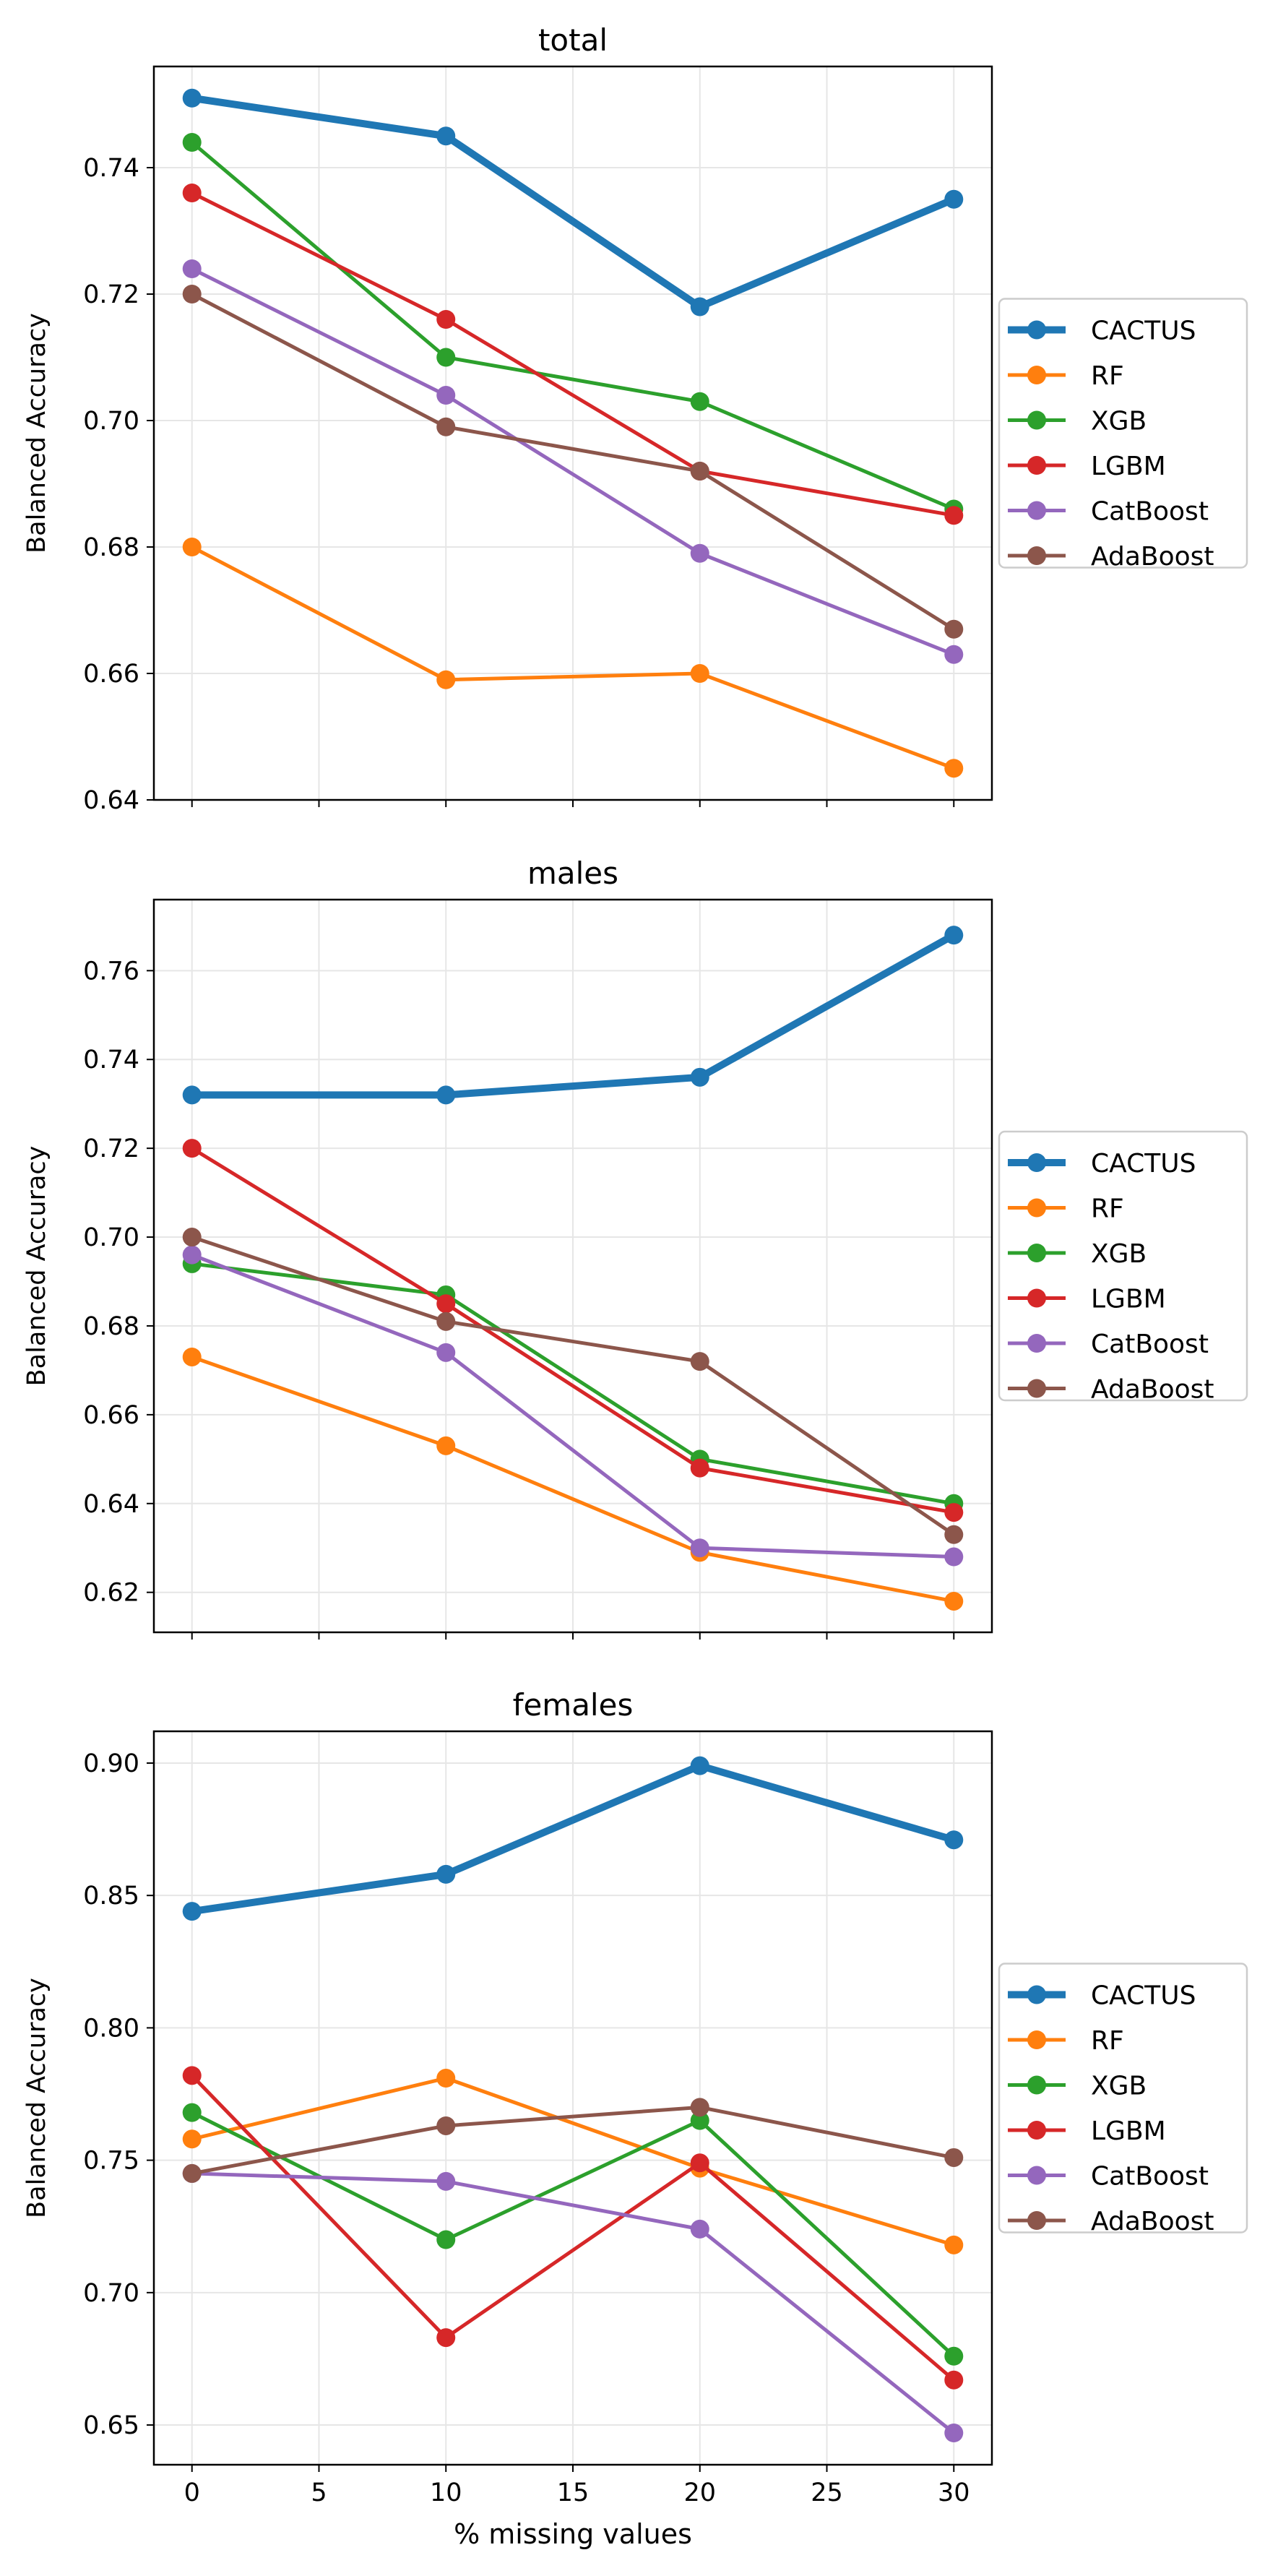 This screenshot has width=1278, height=2576. I want to click on y-tick-label: 0.80, so click(111, 2028).